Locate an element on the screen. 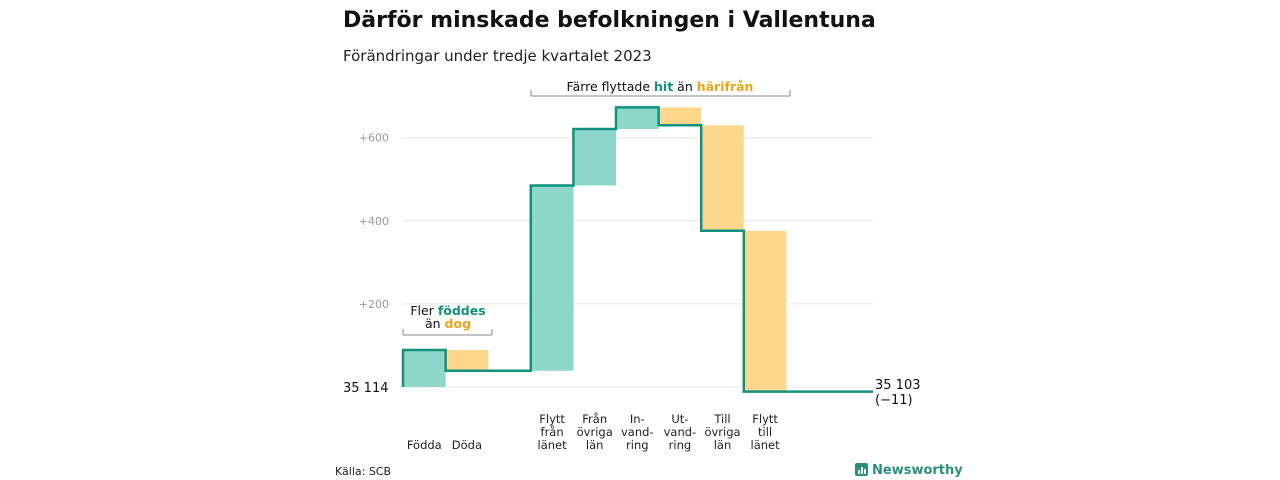  deaths-ann-highlight: dog is located at coordinates (458, 323).